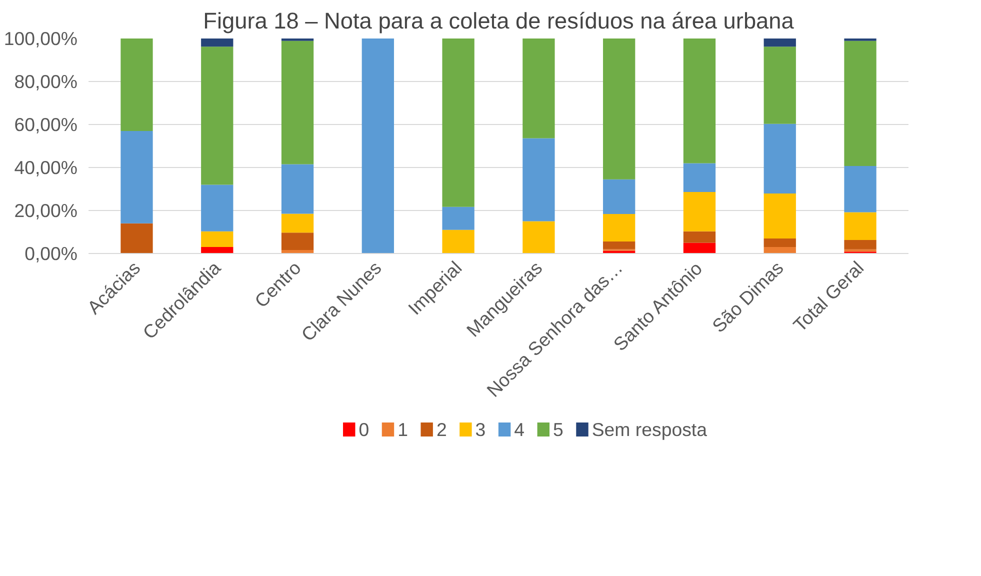 Image resolution: width=981 pixels, height=576 pixels. I want to click on chart-title: Figura 18 – Nota para a coleta de resíduos na área urbana, so click(498, 21).